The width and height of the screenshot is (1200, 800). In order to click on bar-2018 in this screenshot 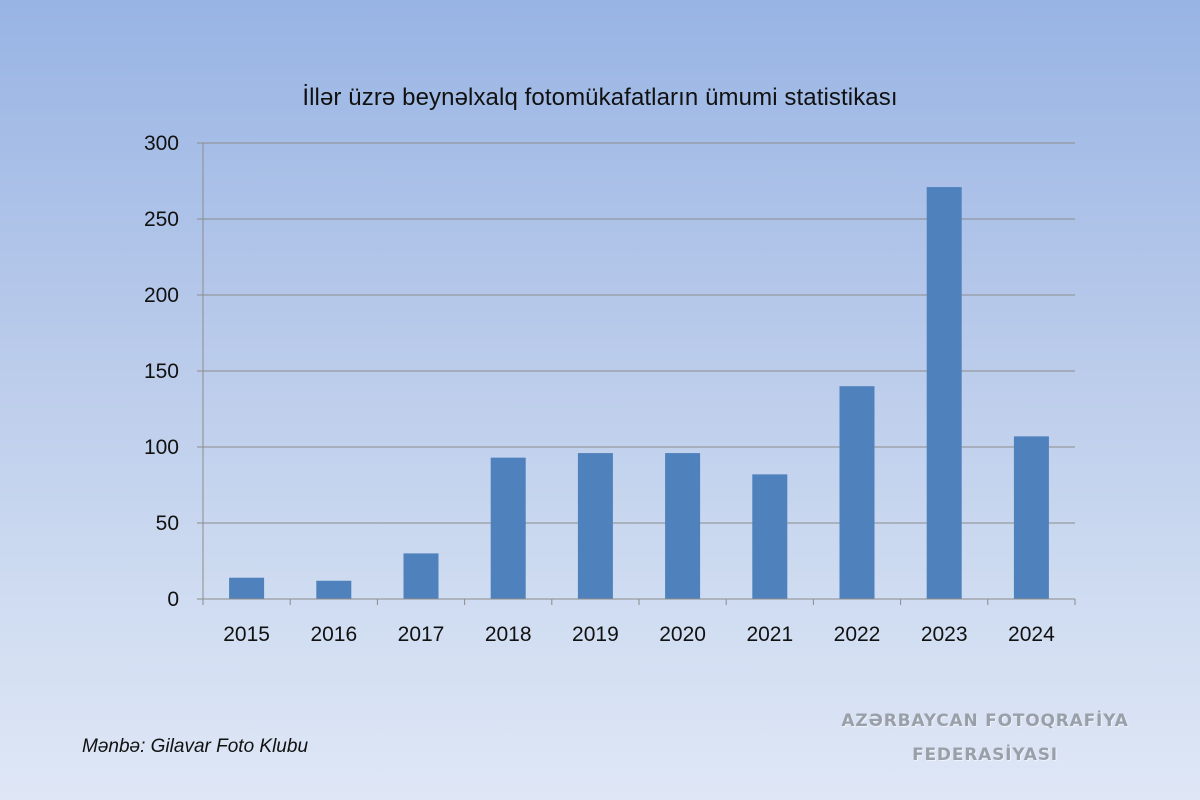, I will do `click(508, 528)`.